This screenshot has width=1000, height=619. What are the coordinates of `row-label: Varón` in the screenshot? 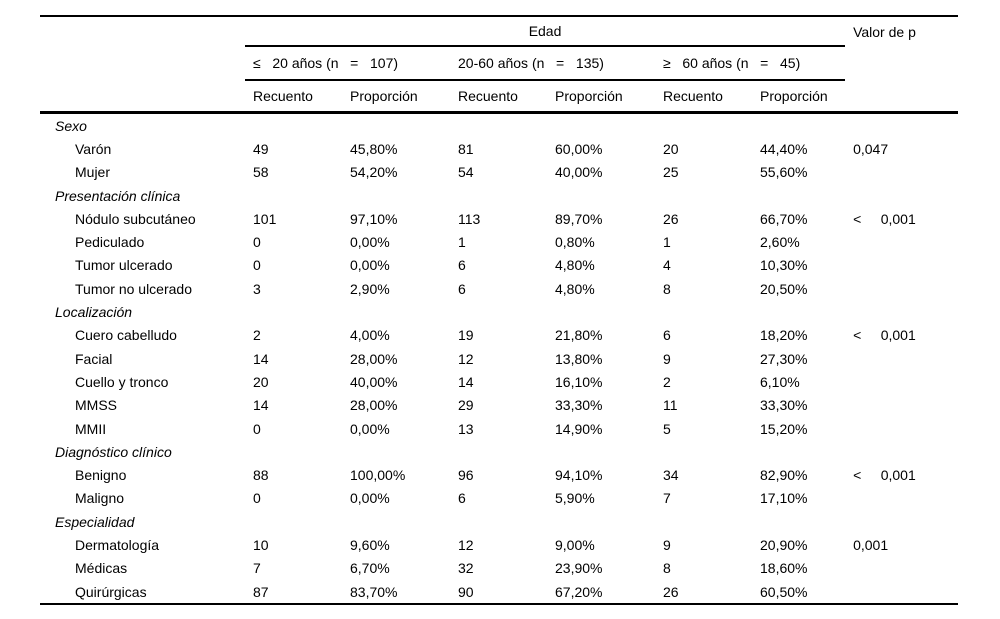 It's located at (93, 148).